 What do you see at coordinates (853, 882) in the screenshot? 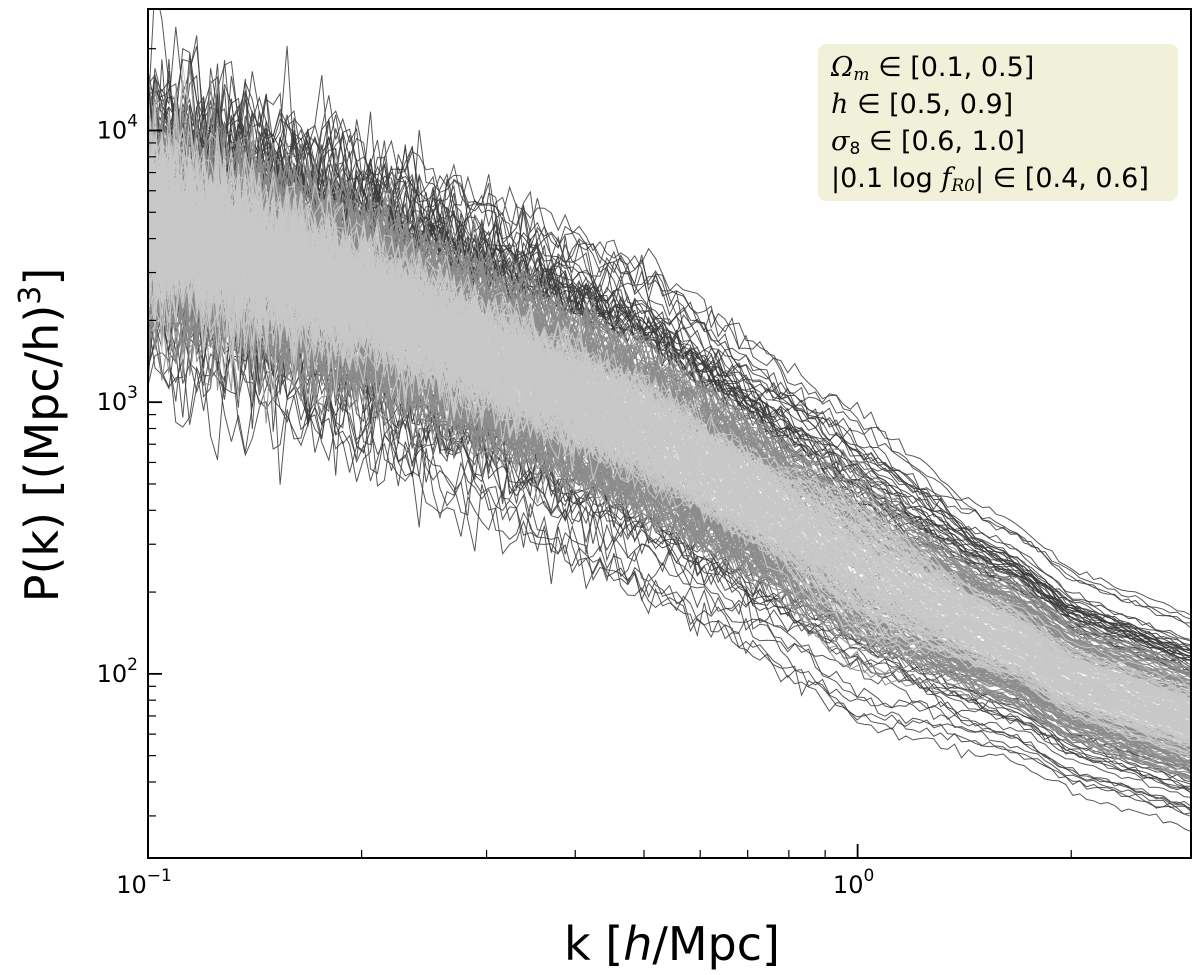
I see `x-tick-label: 10⁰` at bounding box center [853, 882].